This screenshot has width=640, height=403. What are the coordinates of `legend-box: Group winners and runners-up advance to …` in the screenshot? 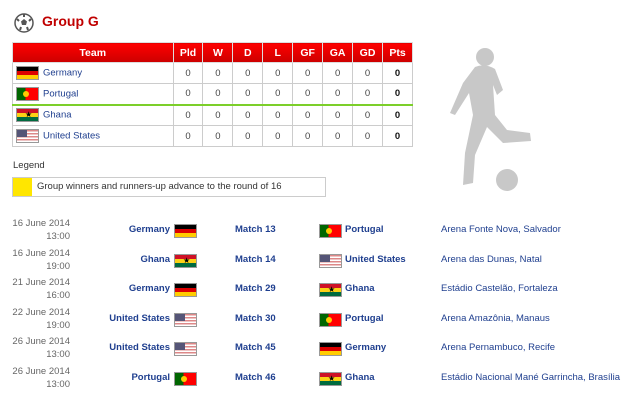 It's located at (169, 187).